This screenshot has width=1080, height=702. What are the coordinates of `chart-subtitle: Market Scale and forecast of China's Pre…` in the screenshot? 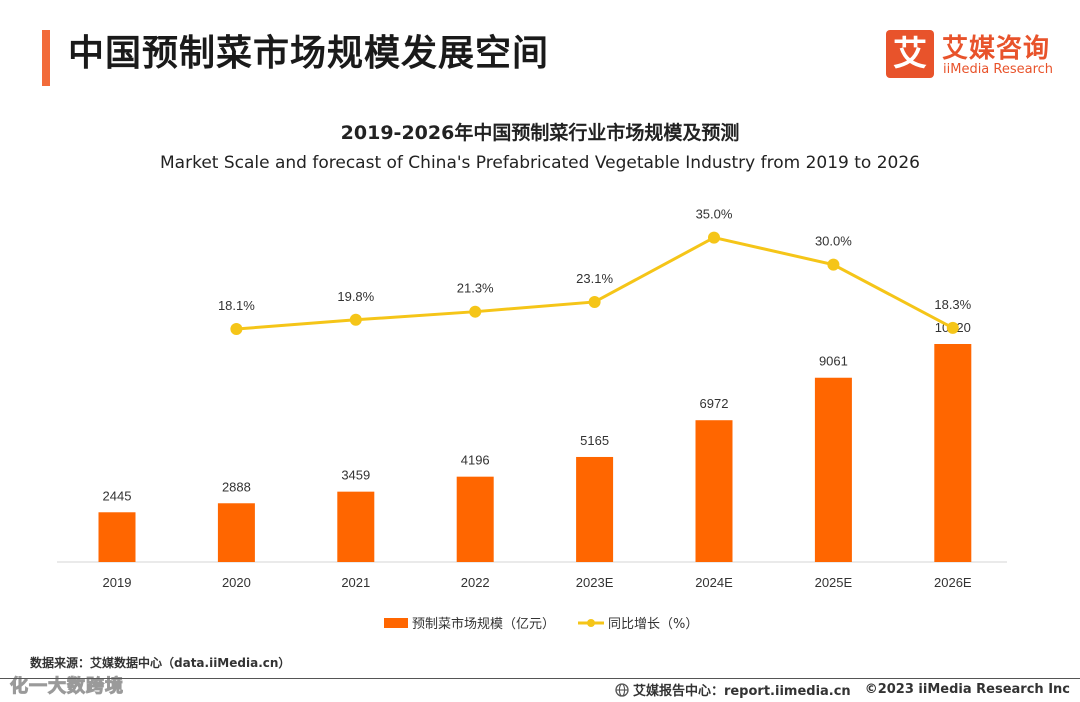 It's located at (540, 163).